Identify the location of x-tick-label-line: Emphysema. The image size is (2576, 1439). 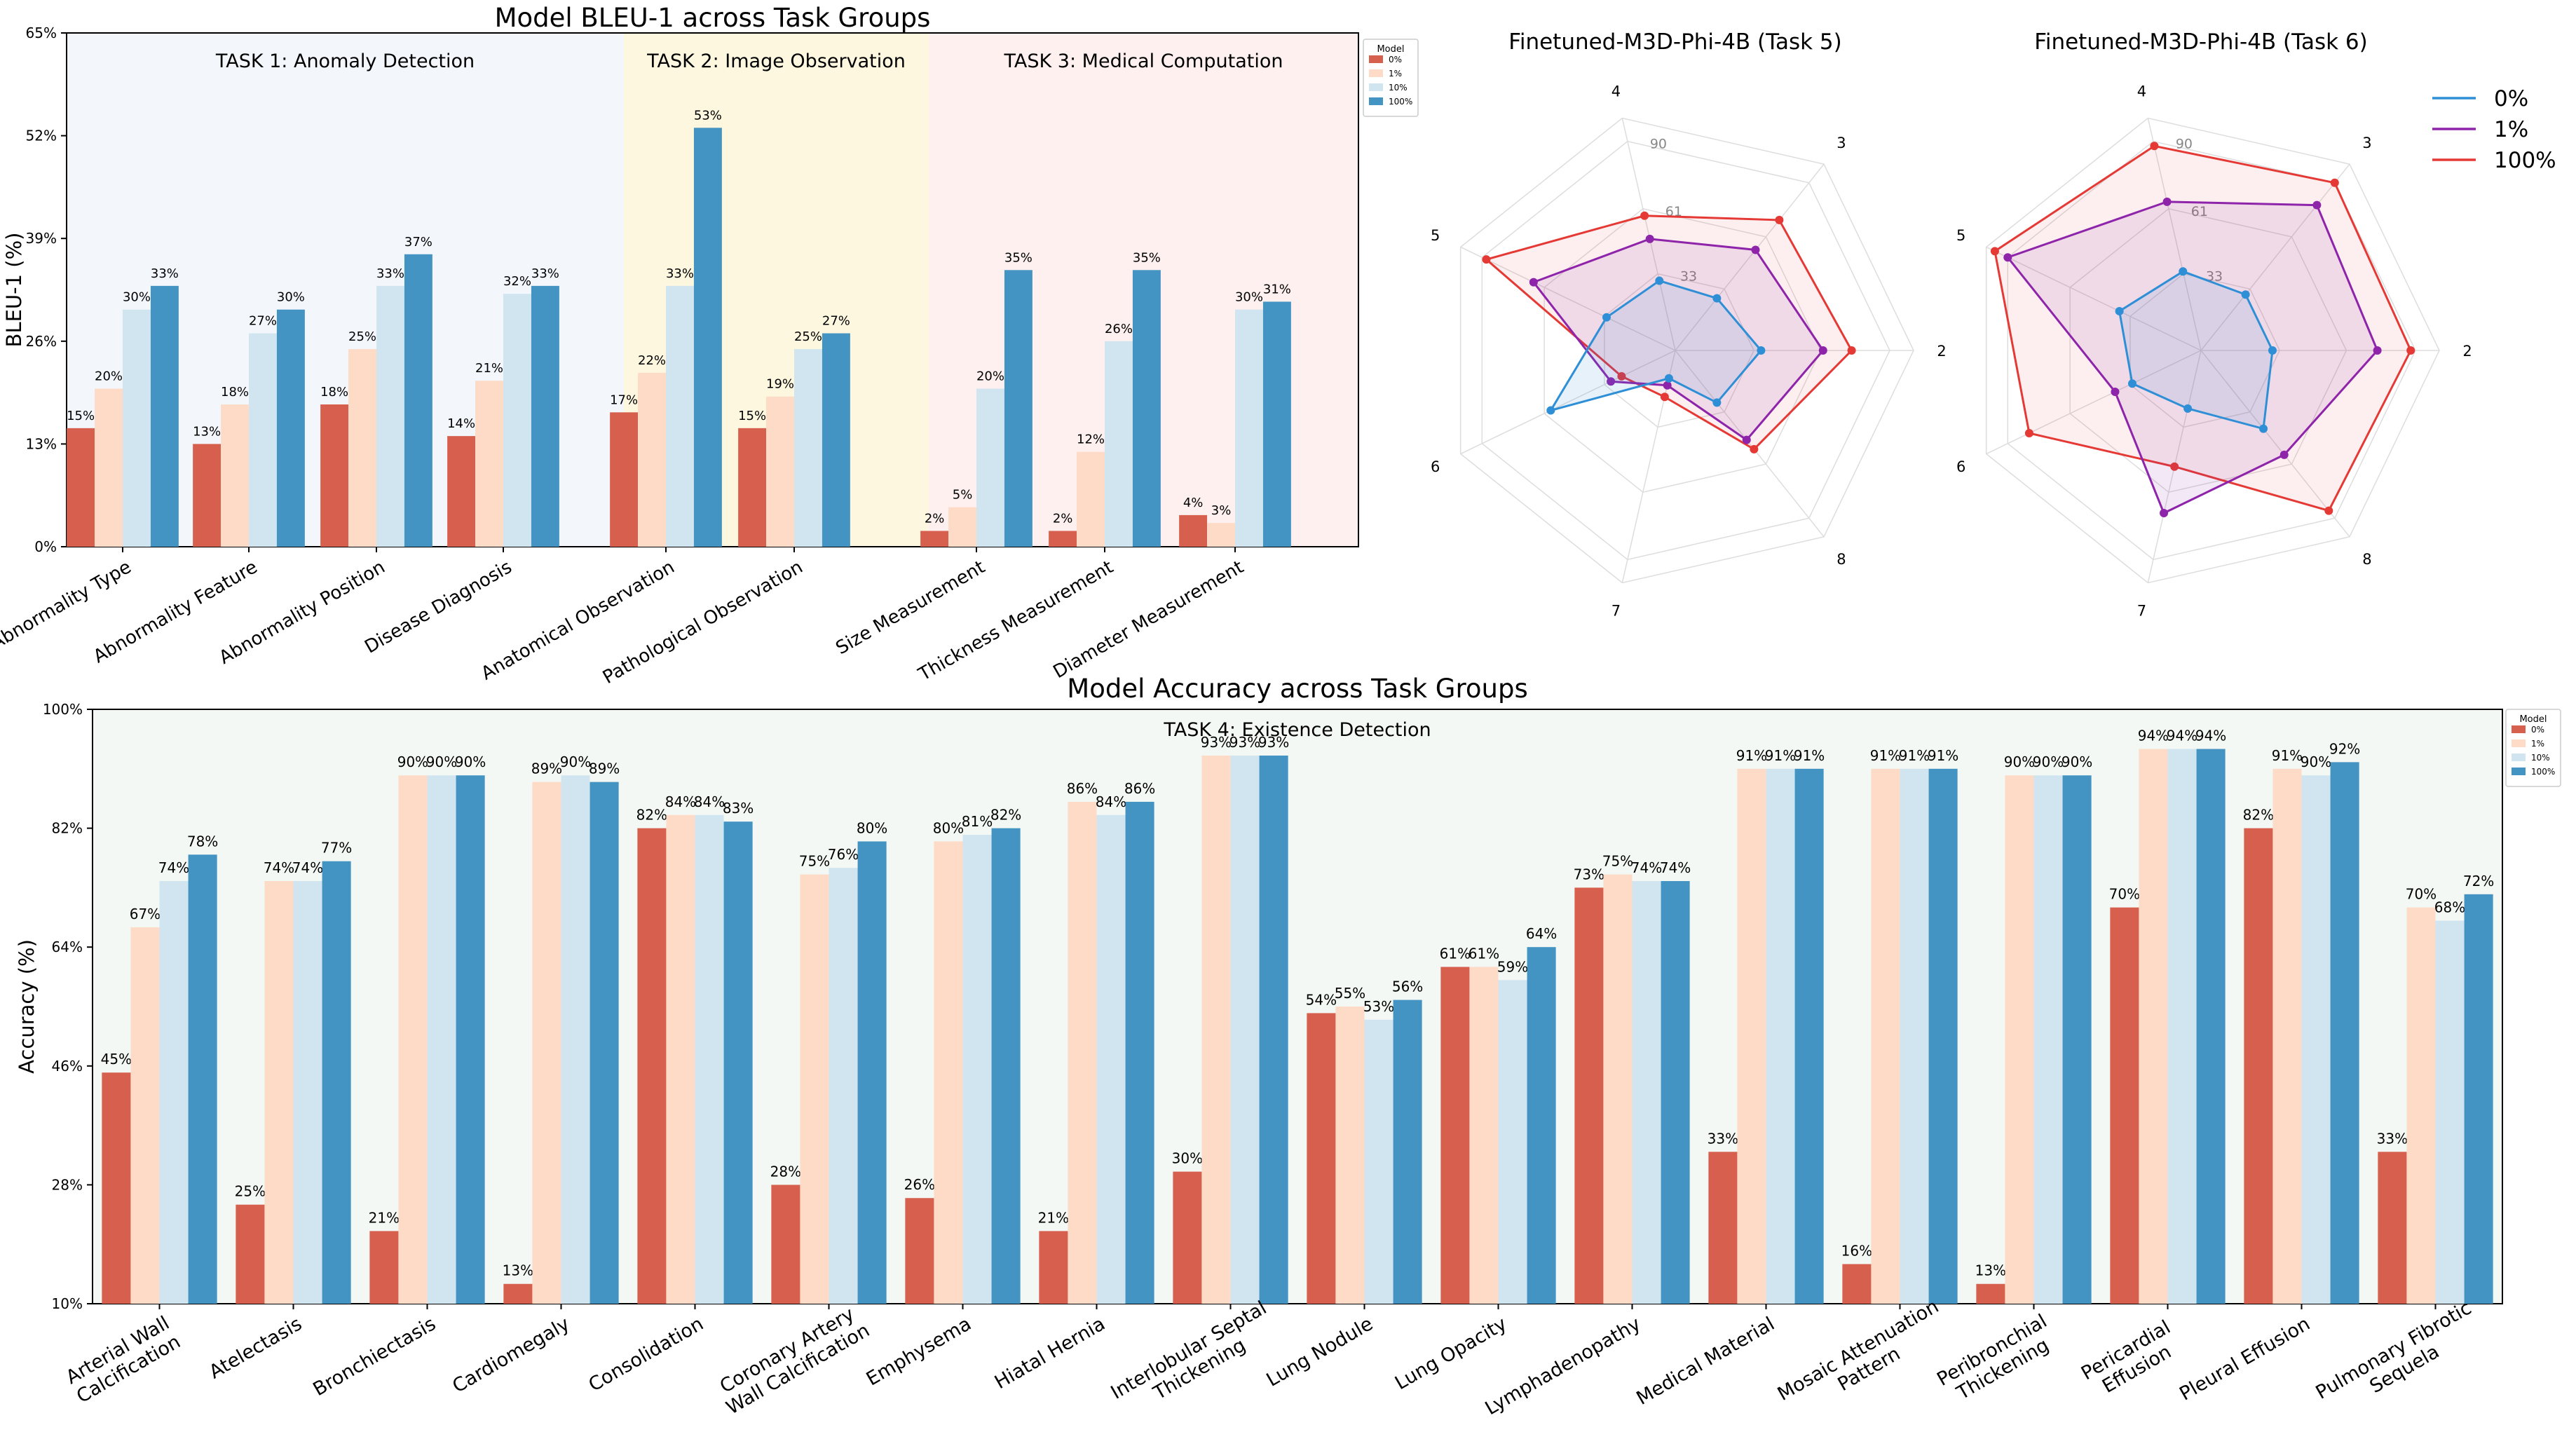
(919, 1351).